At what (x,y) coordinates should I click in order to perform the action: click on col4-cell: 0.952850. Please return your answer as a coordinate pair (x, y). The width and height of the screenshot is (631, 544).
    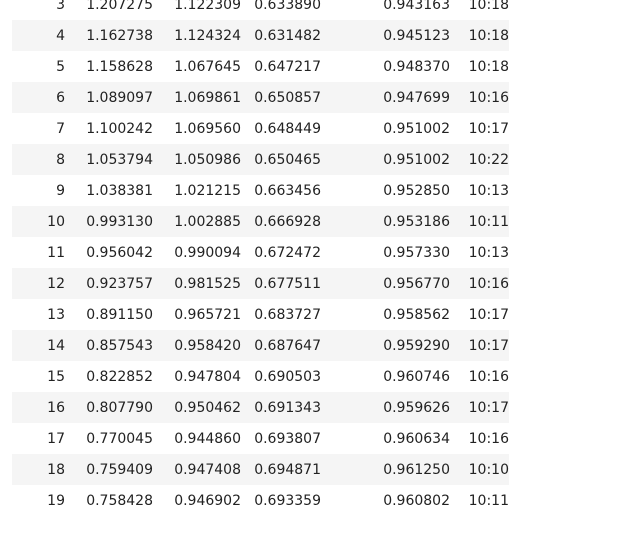
    Looking at the image, I should click on (416, 190).